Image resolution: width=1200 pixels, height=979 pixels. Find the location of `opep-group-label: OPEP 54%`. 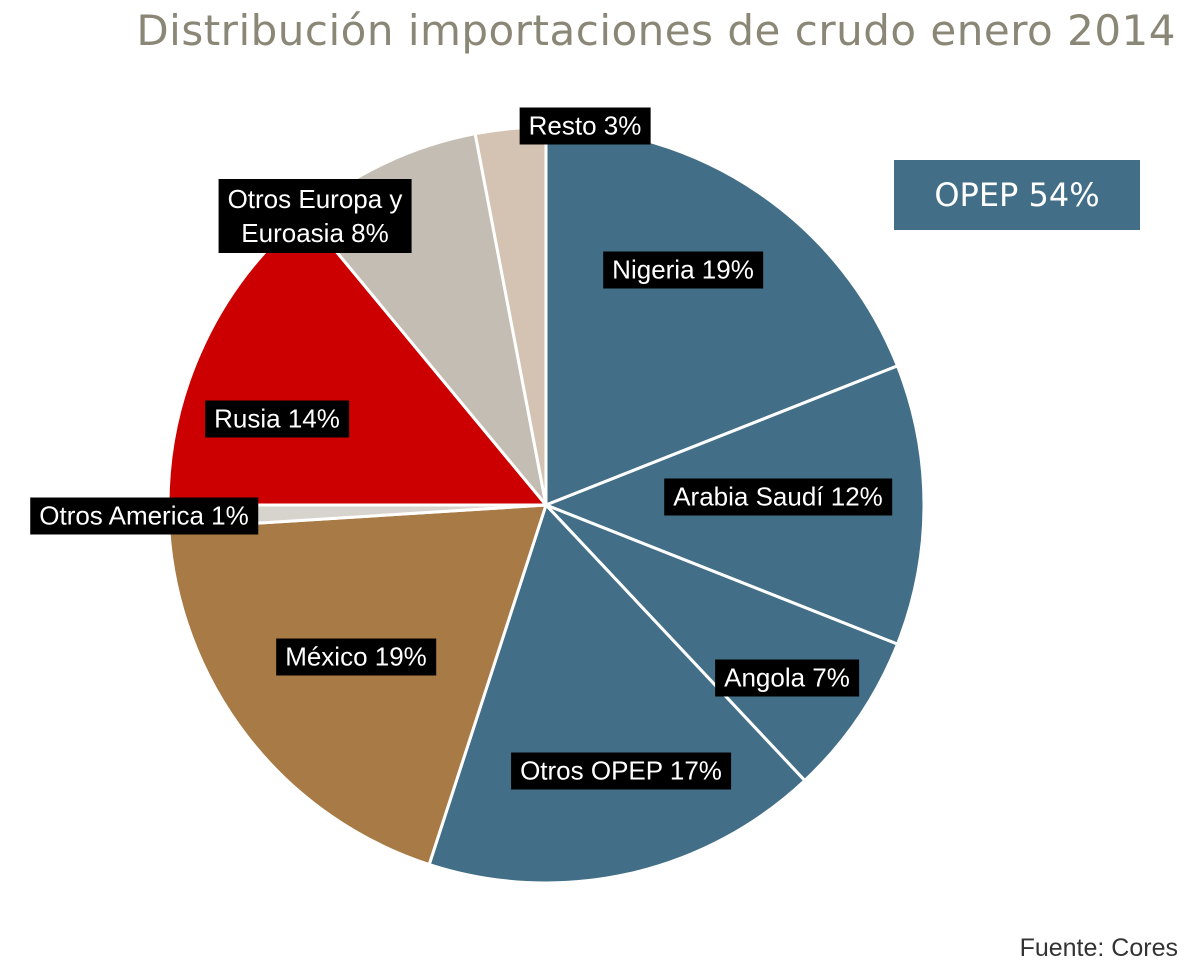

opep-group-label: OPEP 54% is located at coordinates (1017, 195).